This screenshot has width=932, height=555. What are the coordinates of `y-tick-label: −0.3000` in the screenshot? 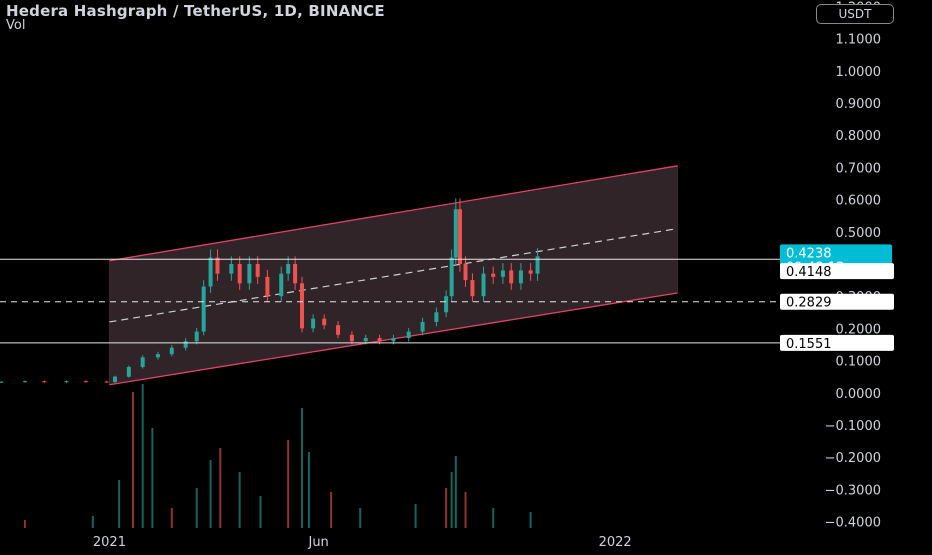 It's located at (853, 490).